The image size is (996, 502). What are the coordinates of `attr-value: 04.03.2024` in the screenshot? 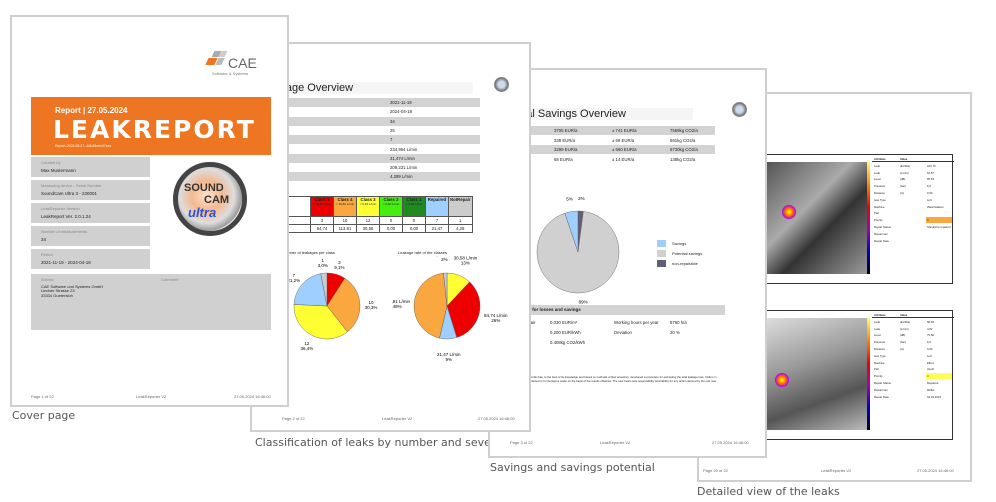 It's located at (934, 396).